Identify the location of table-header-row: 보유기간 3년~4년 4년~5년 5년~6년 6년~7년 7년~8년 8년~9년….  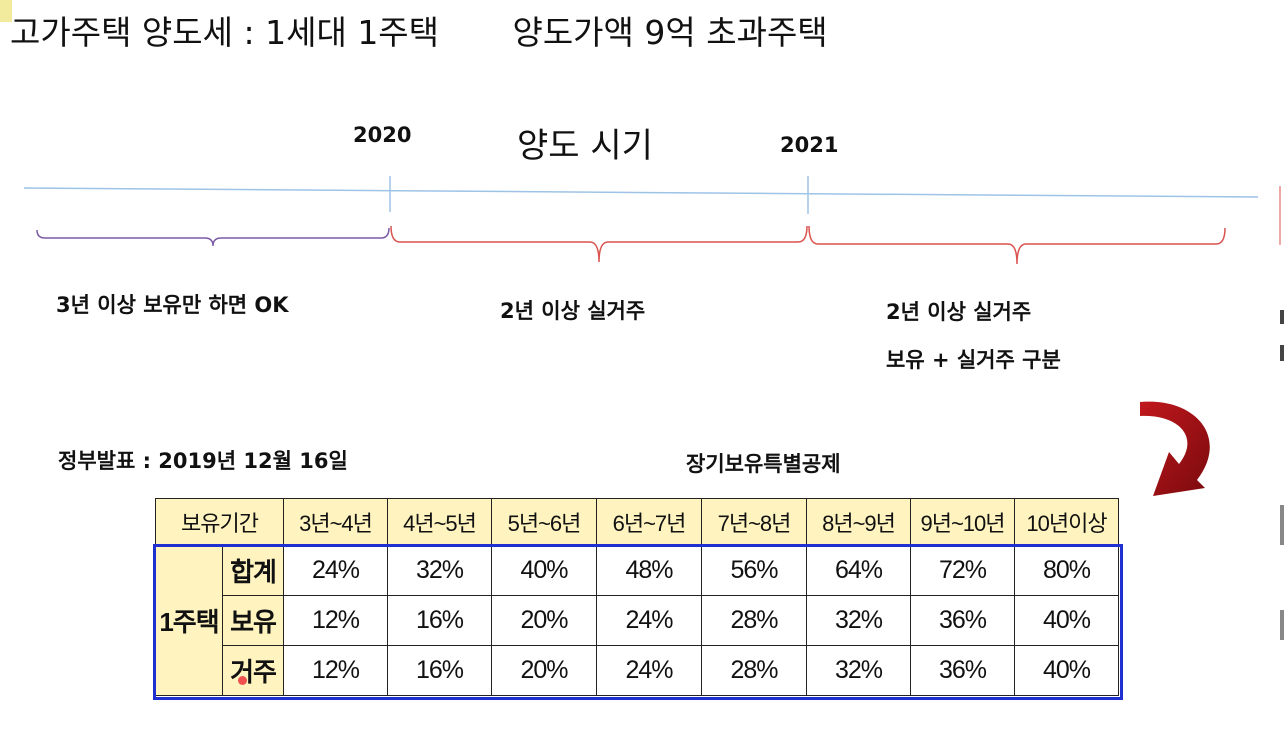
(637, 522).